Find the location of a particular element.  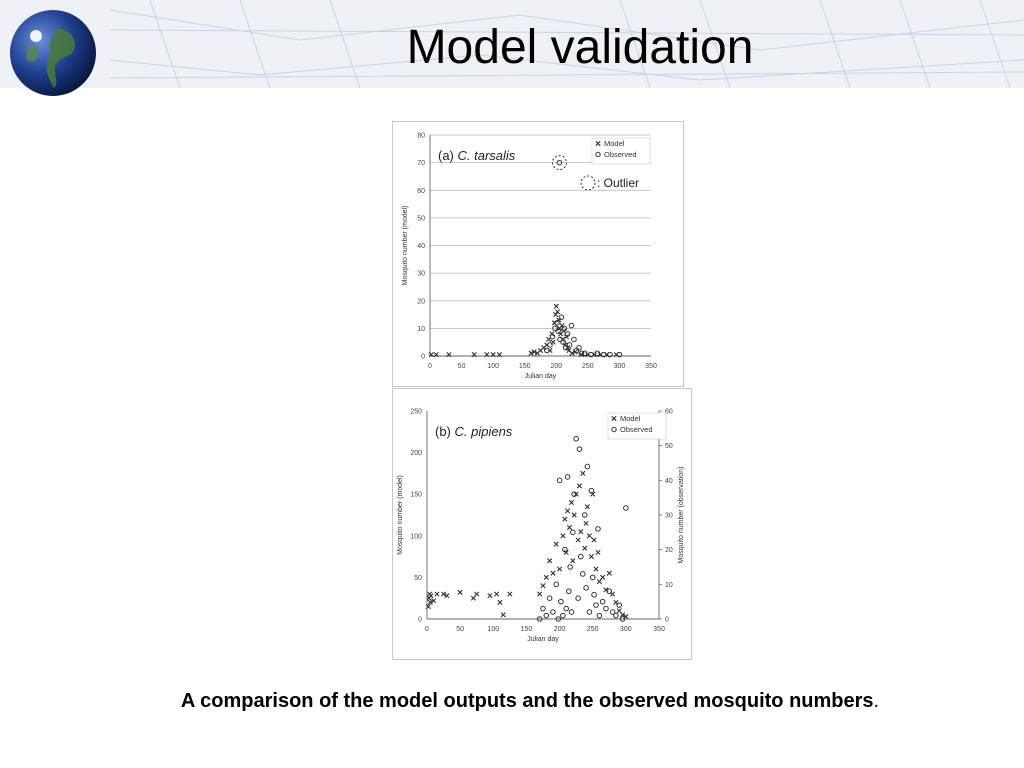

species-name: C. pipiens is located at coordinates (484, 431).